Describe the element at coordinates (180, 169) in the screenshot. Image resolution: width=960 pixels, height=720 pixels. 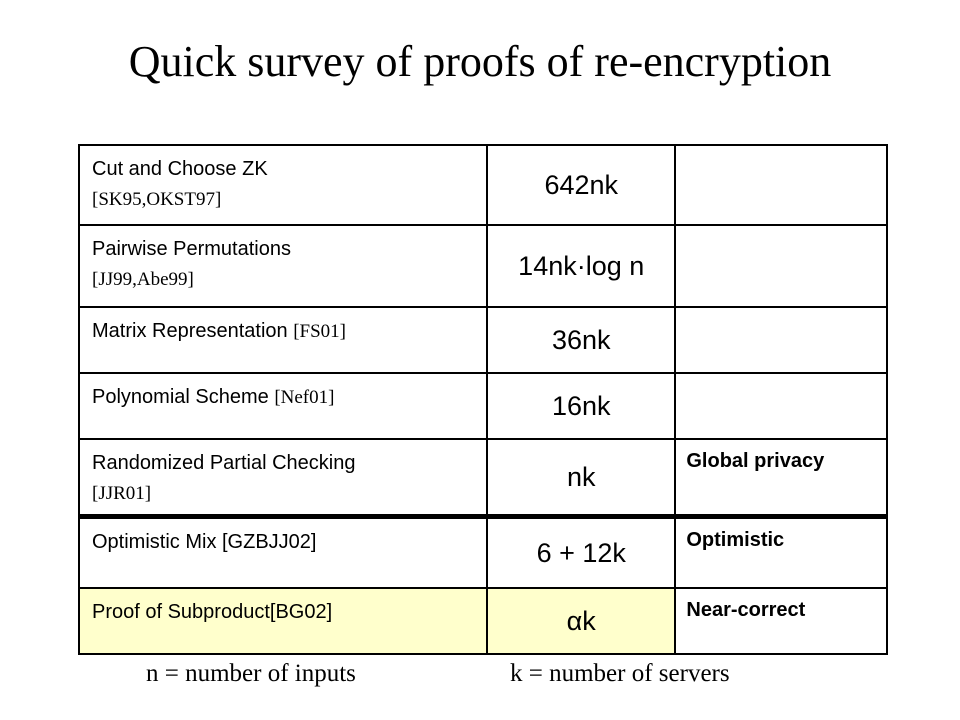
I see `scheme-name: Cut and Choose ZK` at that location.